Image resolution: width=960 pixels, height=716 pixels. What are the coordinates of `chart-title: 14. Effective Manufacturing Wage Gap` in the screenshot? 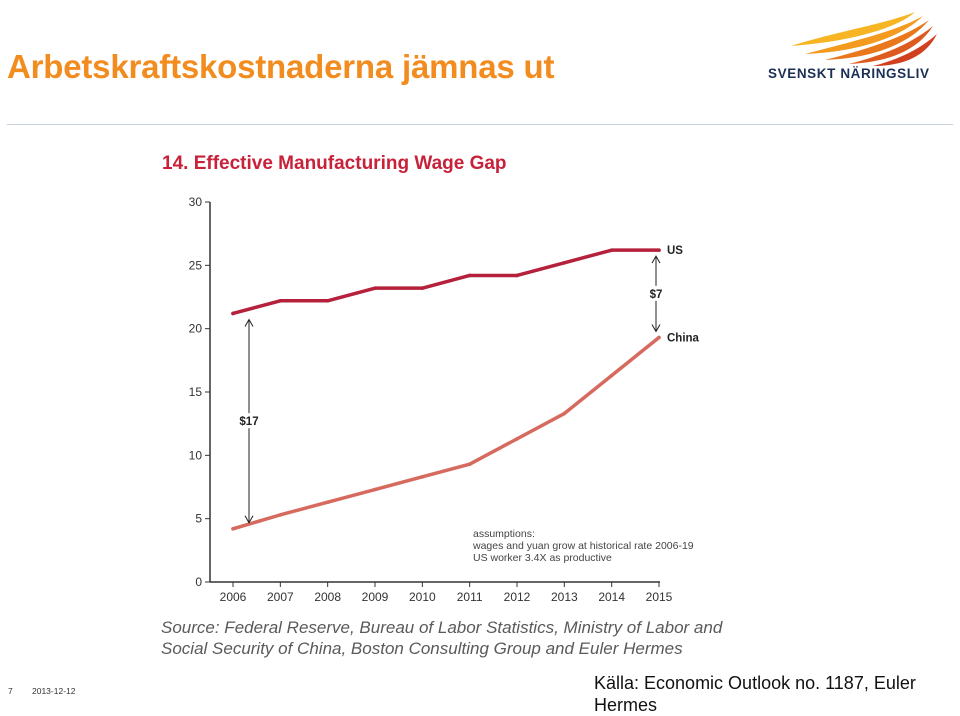 It's located at (334, 163).